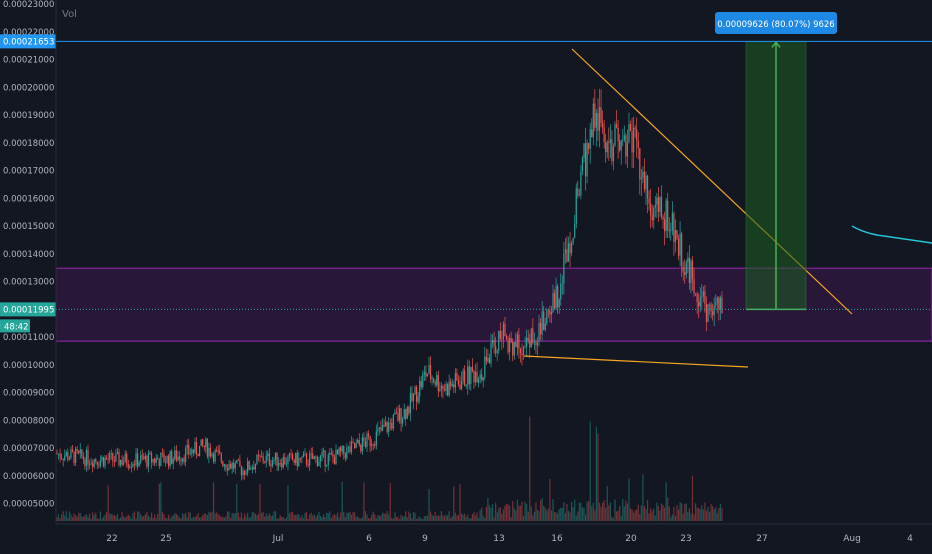  What do you see at coordinates (636, 361) in the screenshot?
I see `lower-trendline` at bounding box center [636, 361].